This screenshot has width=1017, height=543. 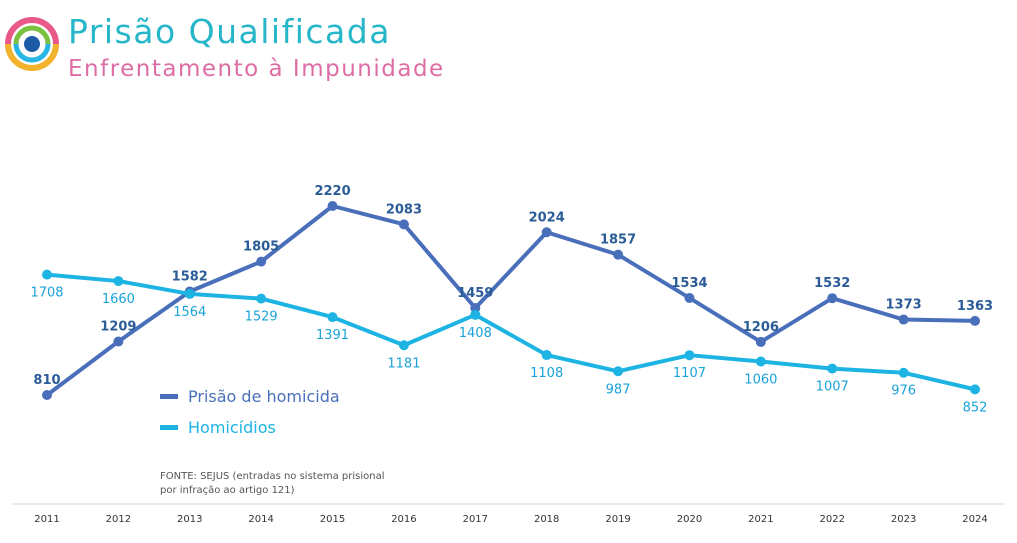 What do you see at coordinates (903, 519) in the screenshot?
I see `x-tick-label: 2023` at bounding box center [903, 519].